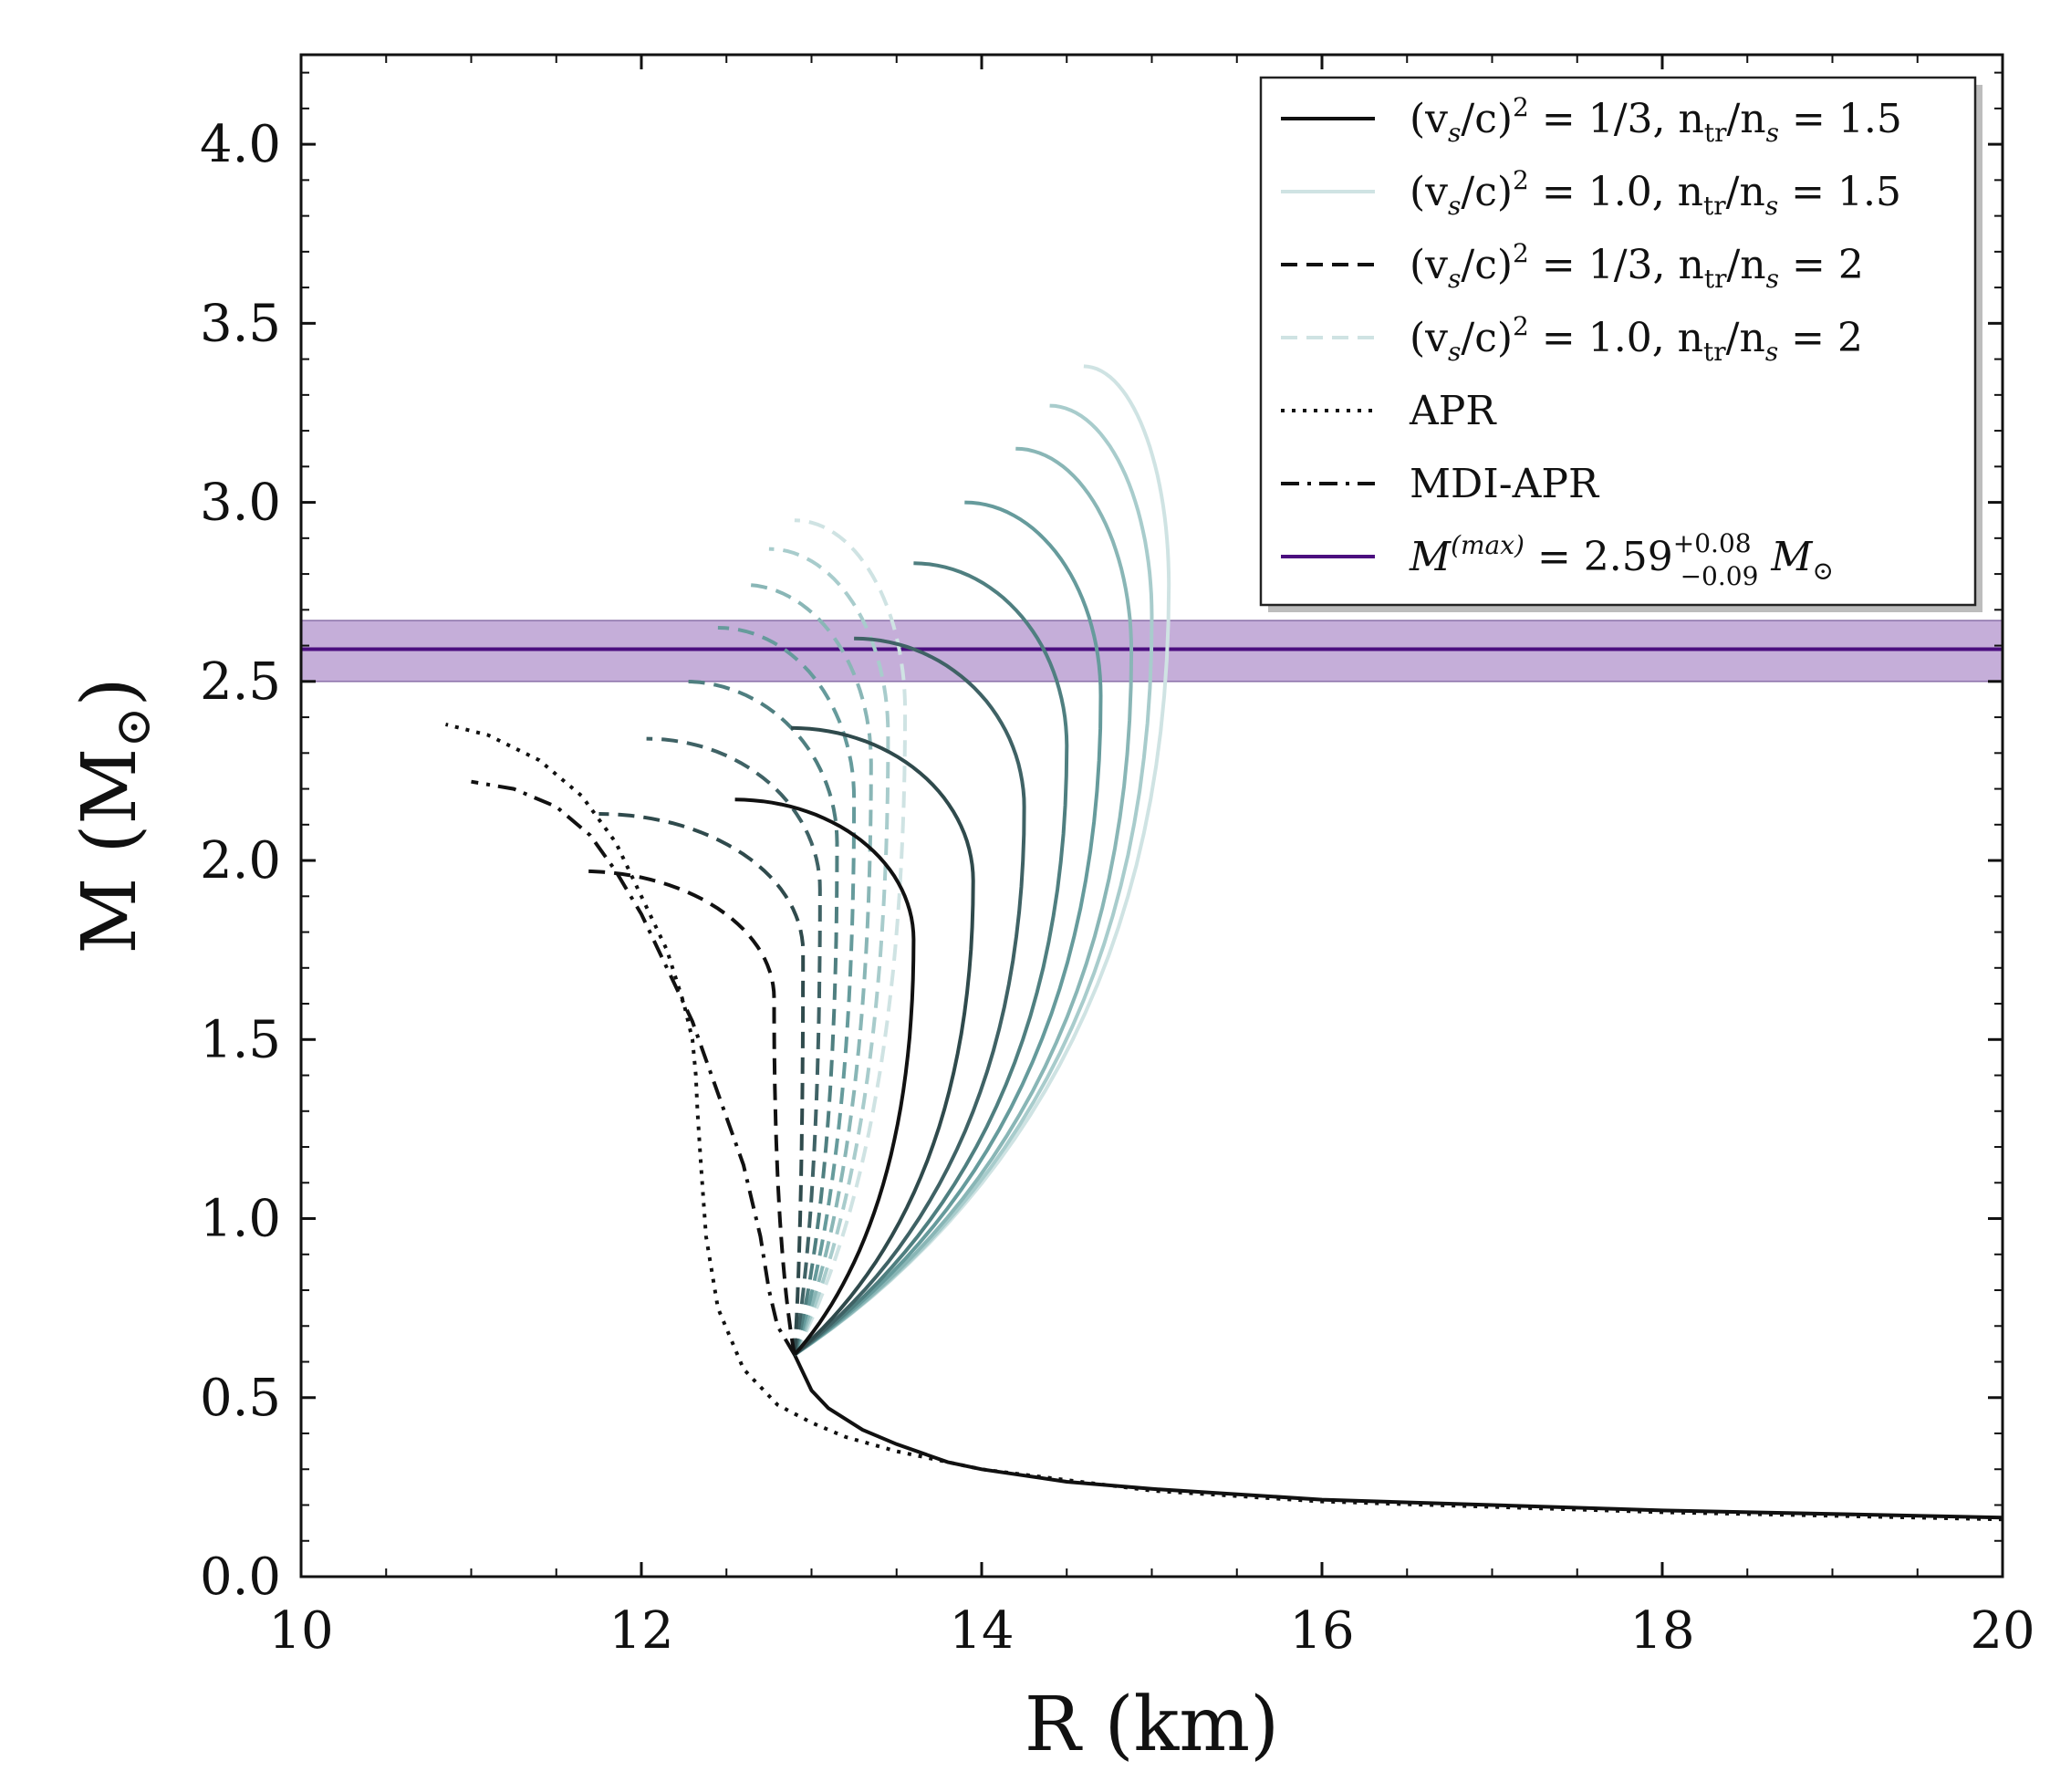 This screenshot has height=1792, width=2050. Describe the element at coordinates (300, 1631) in the screenshot. I see `x-tick-label: 10` at that location.